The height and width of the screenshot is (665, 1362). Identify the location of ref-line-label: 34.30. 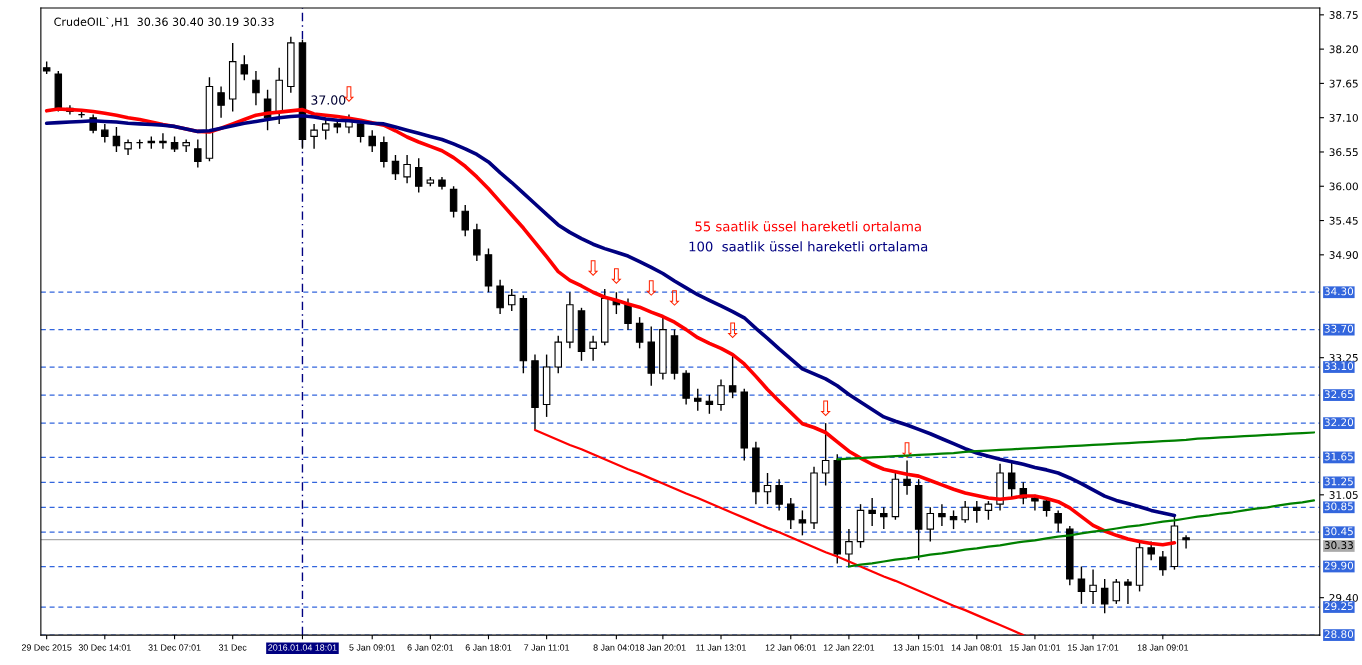
(1339, 291).